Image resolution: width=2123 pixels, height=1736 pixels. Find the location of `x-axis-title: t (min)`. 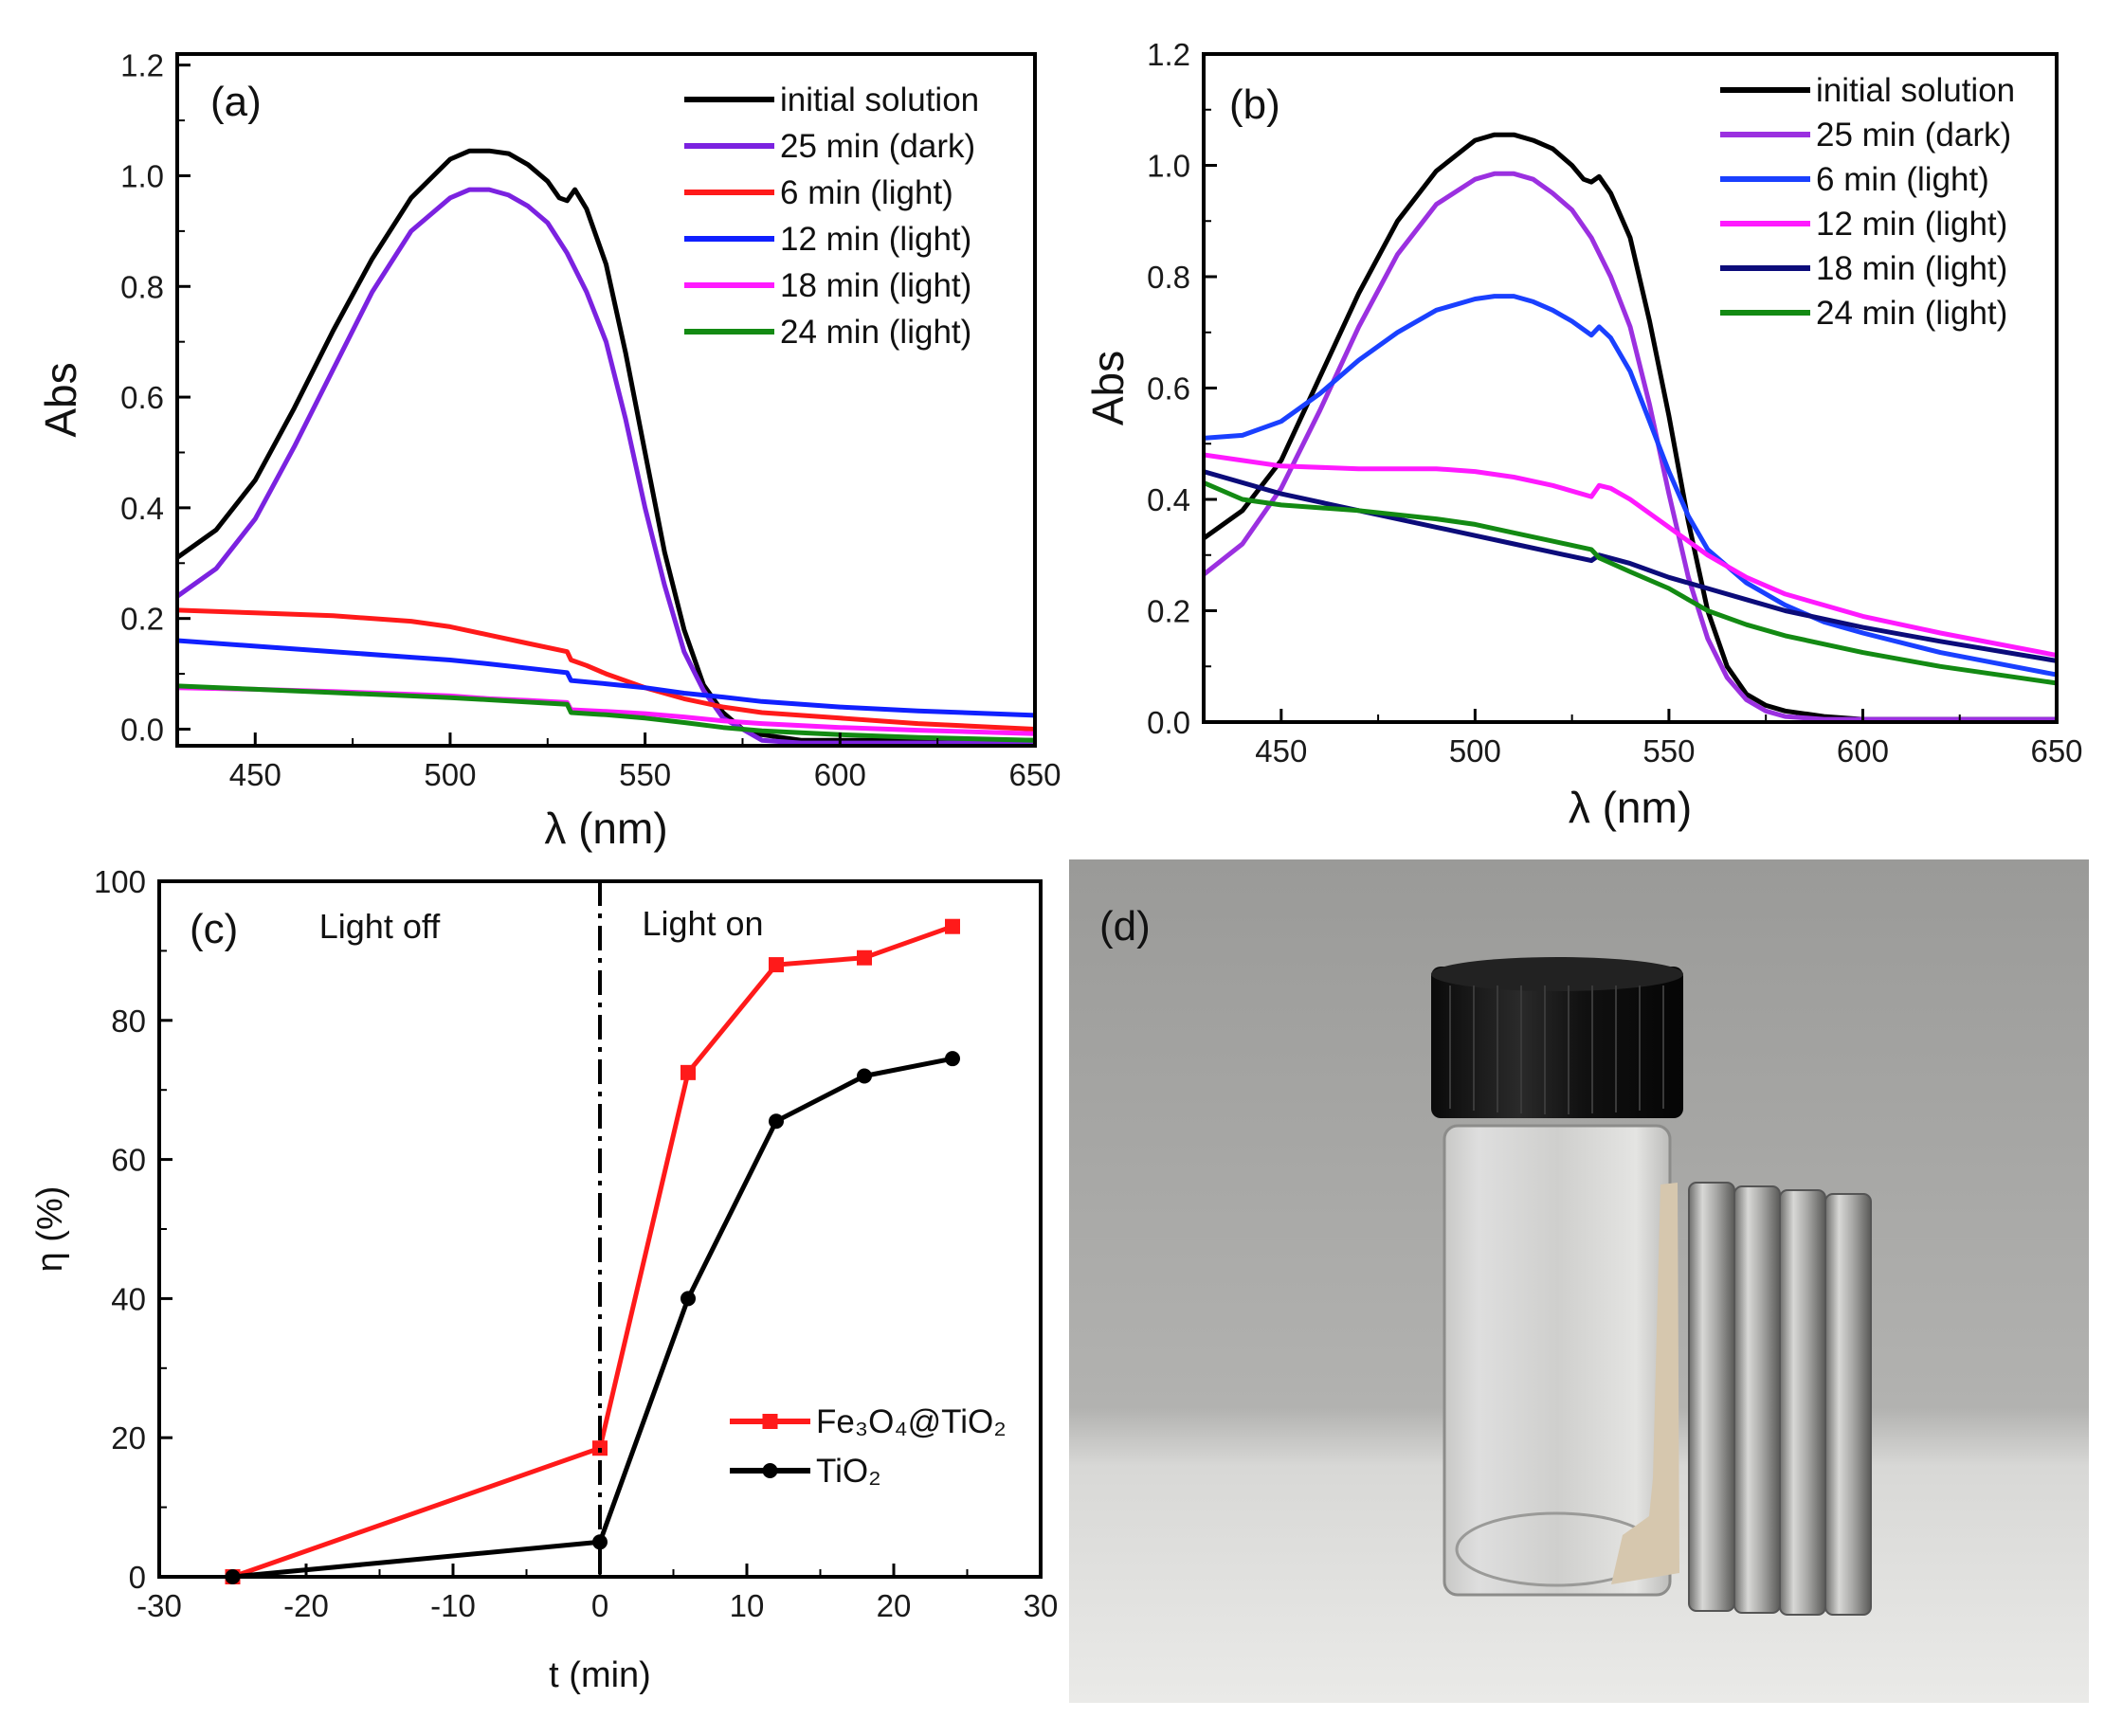

x-axis-title: t (min) is located at coordinates (600, 1675).